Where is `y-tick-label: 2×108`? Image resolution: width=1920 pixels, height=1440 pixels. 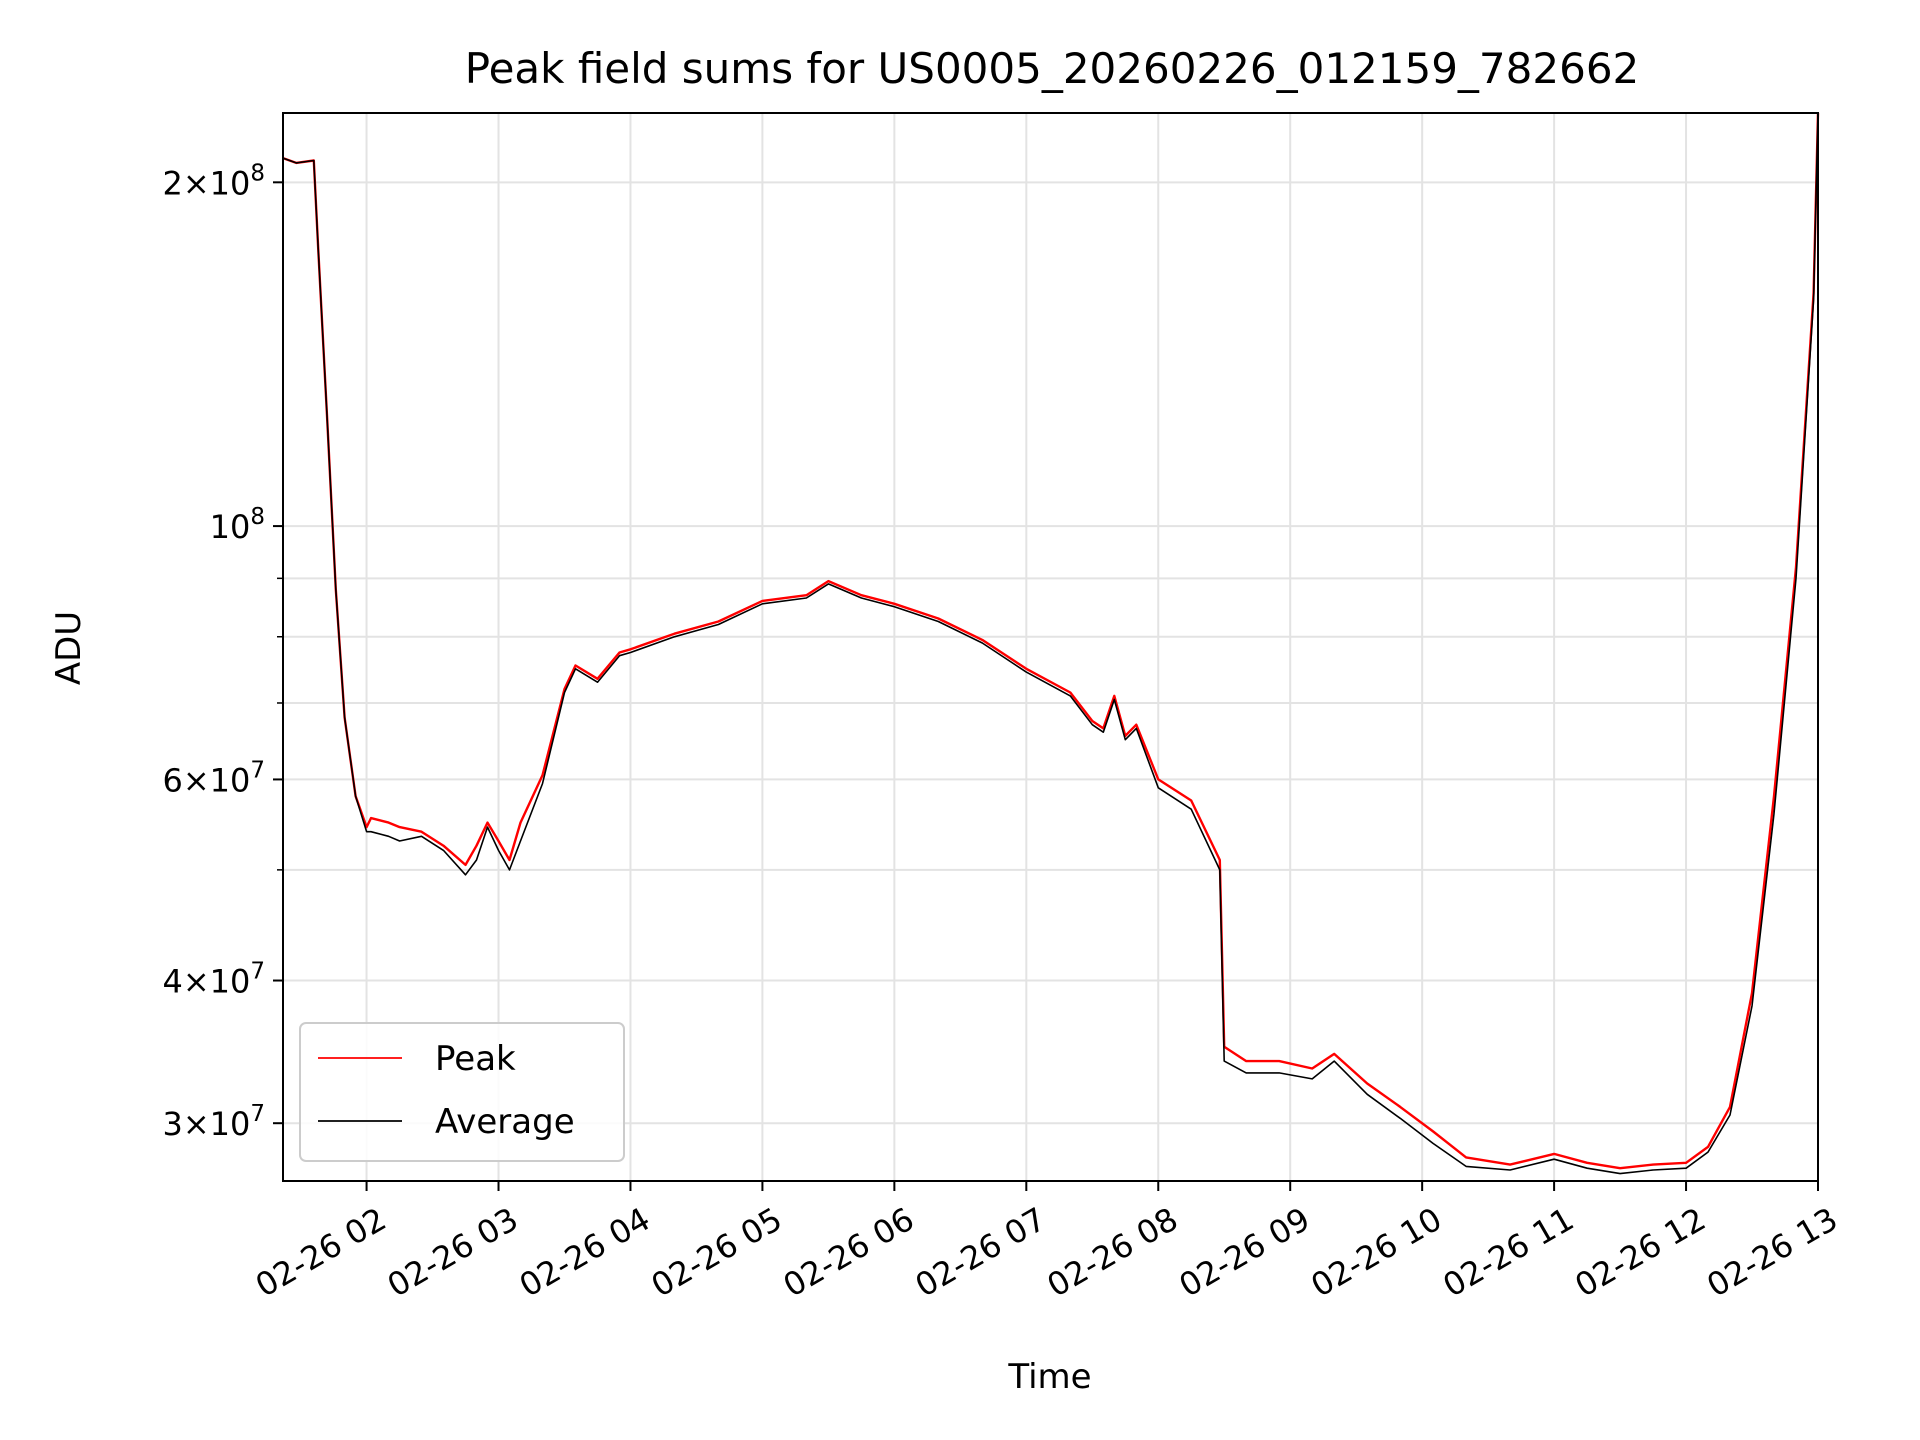
y-tick-label: 2×108 is located at coordinates (213, 181).